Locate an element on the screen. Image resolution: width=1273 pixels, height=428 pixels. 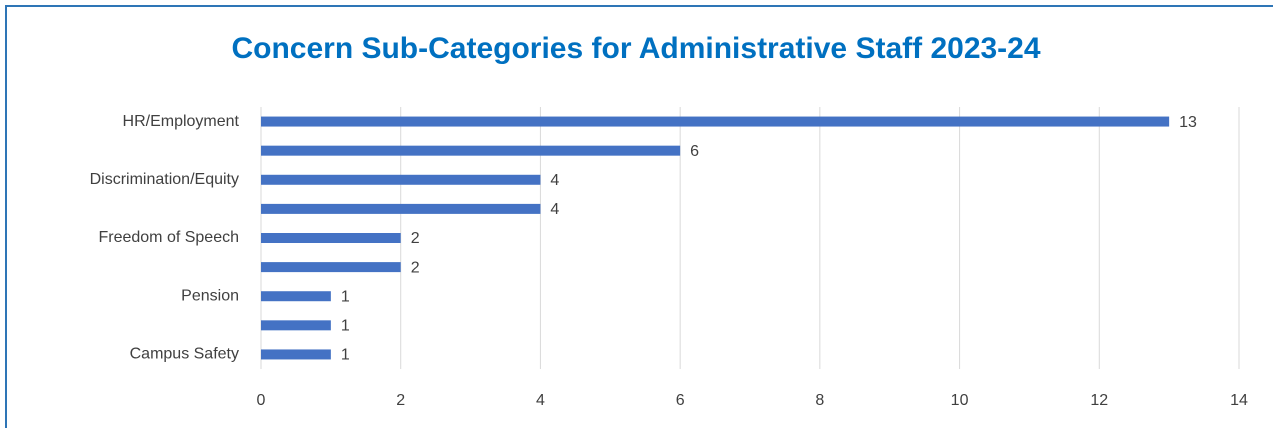
x-tick-label: 14 is located at coordinates (1239, 400).